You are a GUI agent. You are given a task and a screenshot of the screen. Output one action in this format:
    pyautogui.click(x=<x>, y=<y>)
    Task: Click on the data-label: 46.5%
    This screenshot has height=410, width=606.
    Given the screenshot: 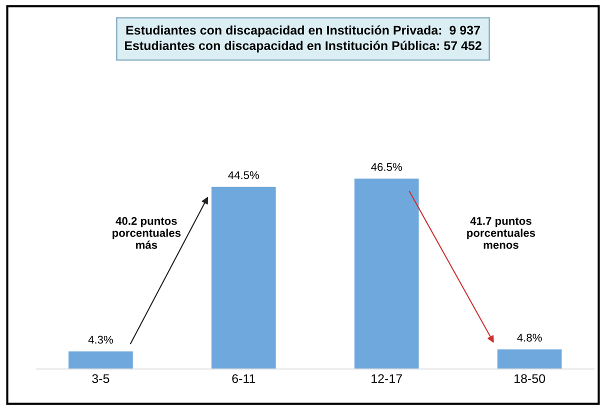 What is the action you would take?
    pyautogui.click(x=386, y=167)
    